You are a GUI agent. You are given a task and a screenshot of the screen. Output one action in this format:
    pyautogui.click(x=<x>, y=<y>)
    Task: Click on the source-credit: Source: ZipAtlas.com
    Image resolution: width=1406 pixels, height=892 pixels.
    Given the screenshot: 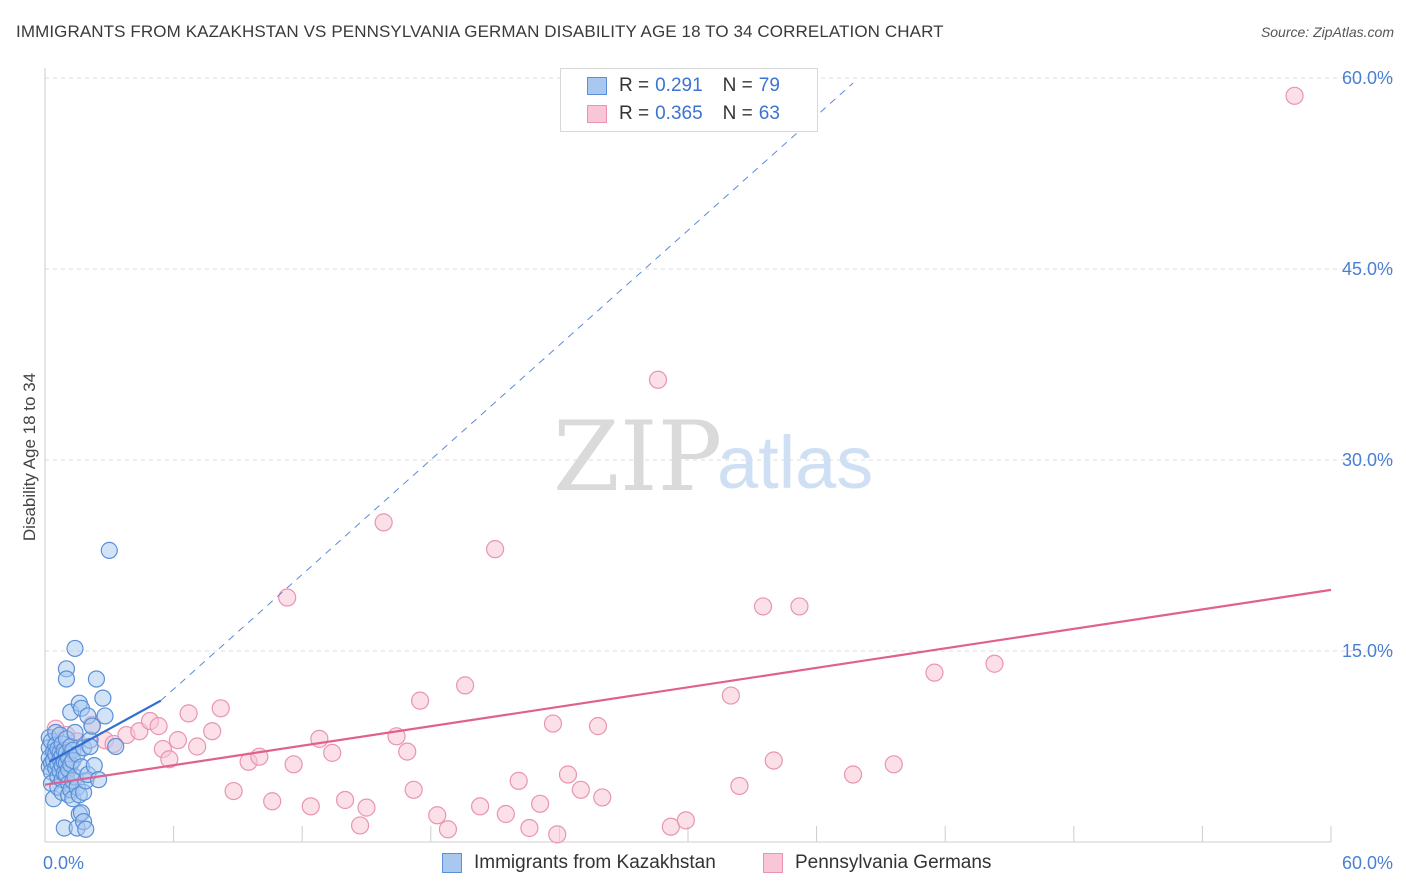 What is the action you would take?
    pyautogui.click(x=1327, y=32)
    